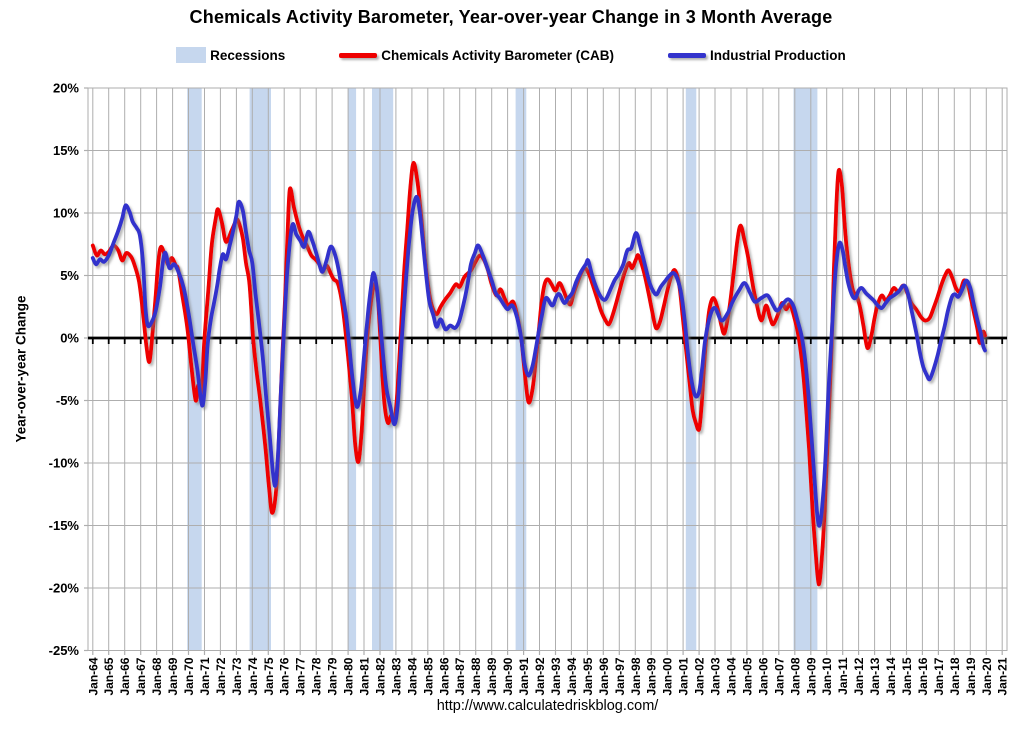 The width and height of the screenshot is (1022, 731). What do you see at coordinates (700, 676) in the screenshot?
I see `x-tick-label: Jan-02` at bounding box center [700, 676].